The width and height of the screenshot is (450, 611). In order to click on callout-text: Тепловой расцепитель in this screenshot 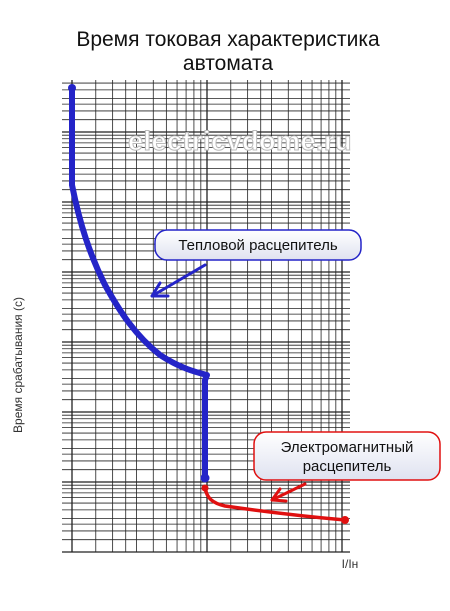, I will do `click(257, 245)`.